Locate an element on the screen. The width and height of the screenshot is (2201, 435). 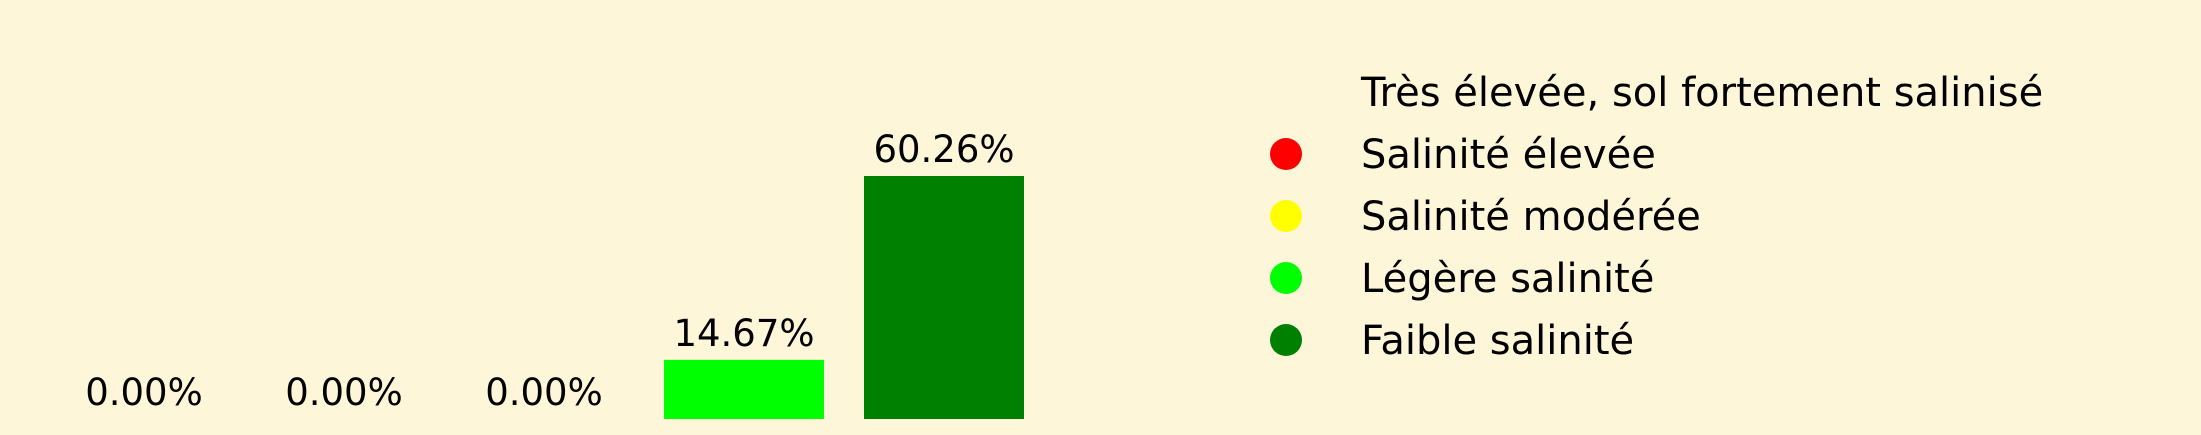
legend-label-3: Salinité modérée is located at coordinates (1531, 217).